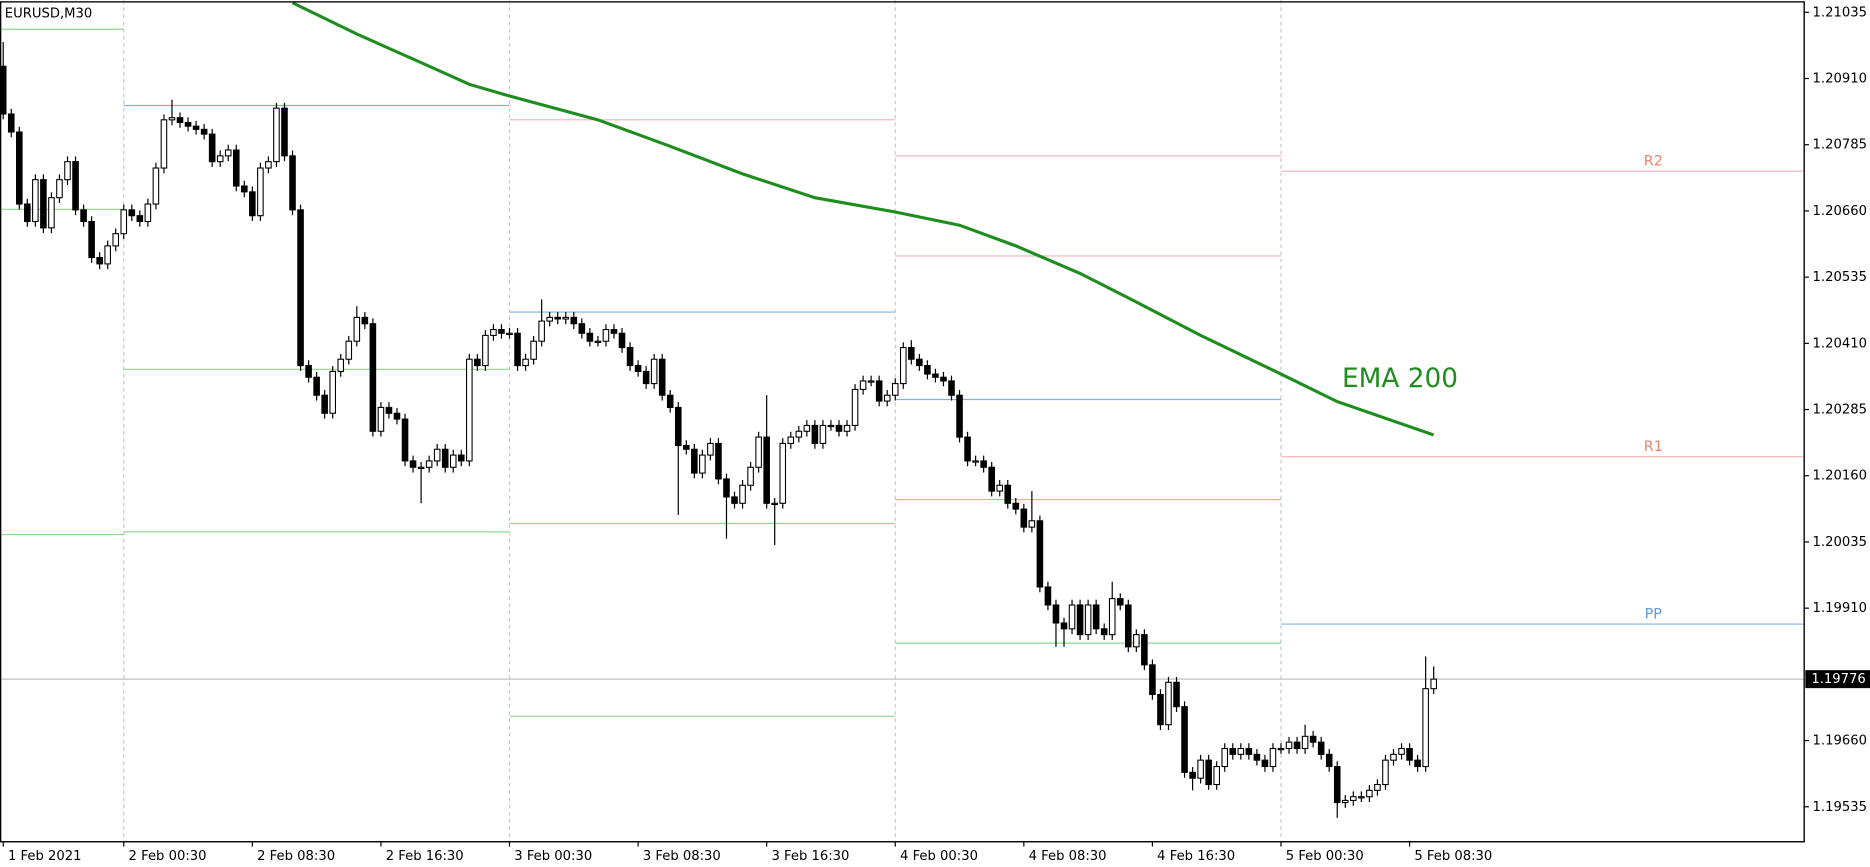 Image resolution: width=1870 pixels, height=867 pixels. Describe the element at coordinates (553, 856) in the screenshot. I see `x-tick-label: 3 Feb 00:30` at that location.